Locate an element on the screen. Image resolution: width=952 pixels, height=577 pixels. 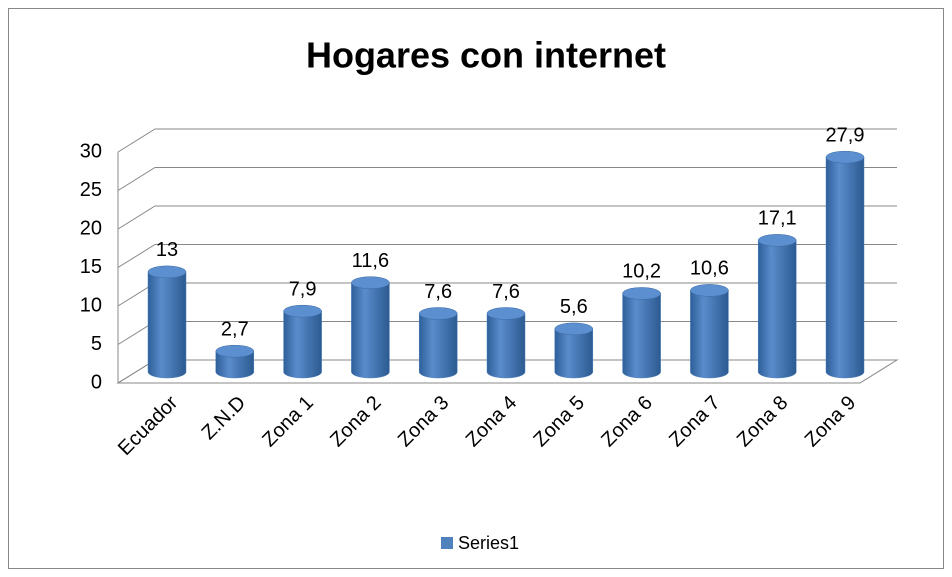
data-label: 7,9 is located at coordinates (303, 289).